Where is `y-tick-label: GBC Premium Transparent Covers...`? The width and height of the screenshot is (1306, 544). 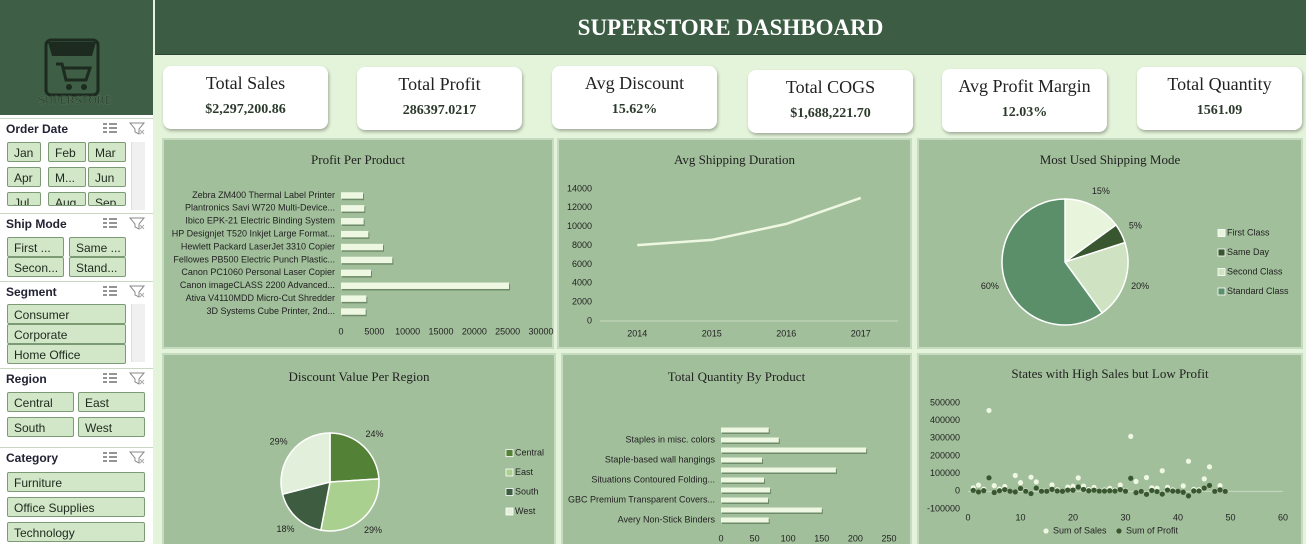
y-tick-label: GBC Premium Transparent Covers... is located at coordinates (641, 499).